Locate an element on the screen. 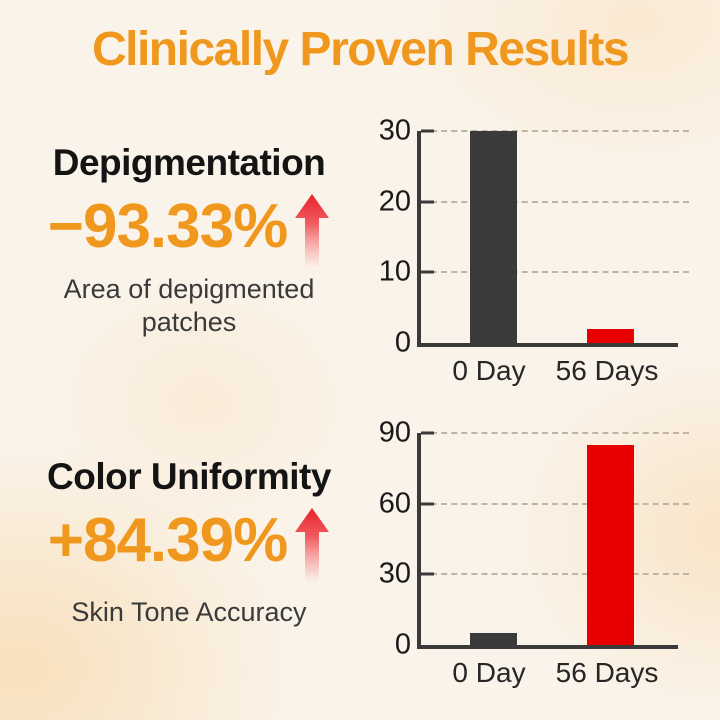 The width and height of the screenshot is (720, 720). y-axis-tick-label: 90 is located at coordinates (394, 432).